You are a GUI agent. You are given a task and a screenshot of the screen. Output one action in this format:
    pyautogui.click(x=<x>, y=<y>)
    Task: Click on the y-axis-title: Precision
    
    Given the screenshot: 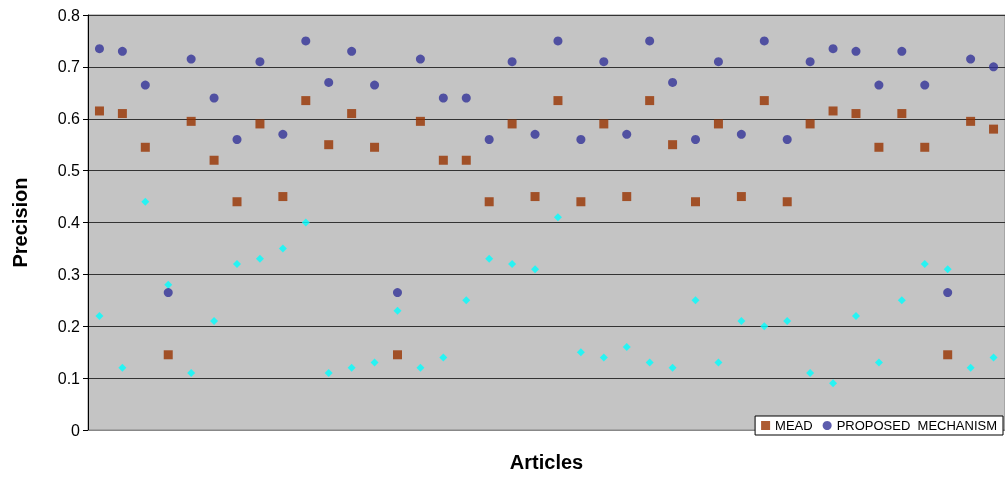 What is the action you would take?
    pyautogui.click(x=20, y=222)
    